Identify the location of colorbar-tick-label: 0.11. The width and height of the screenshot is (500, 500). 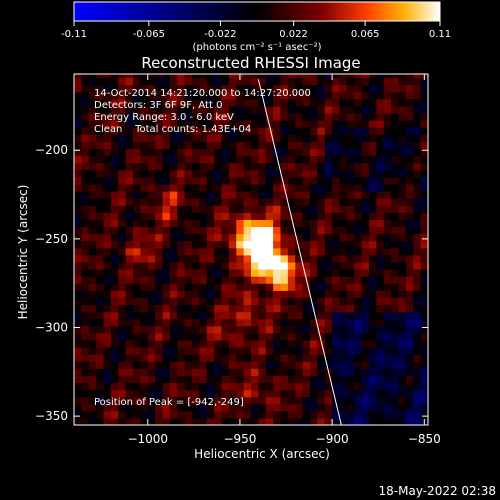
(440, 34).